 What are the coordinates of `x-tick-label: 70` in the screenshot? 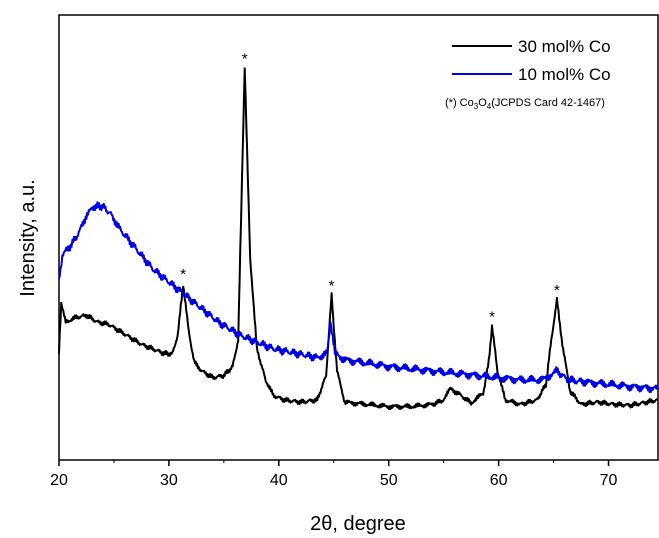 It's located at (609, 480).